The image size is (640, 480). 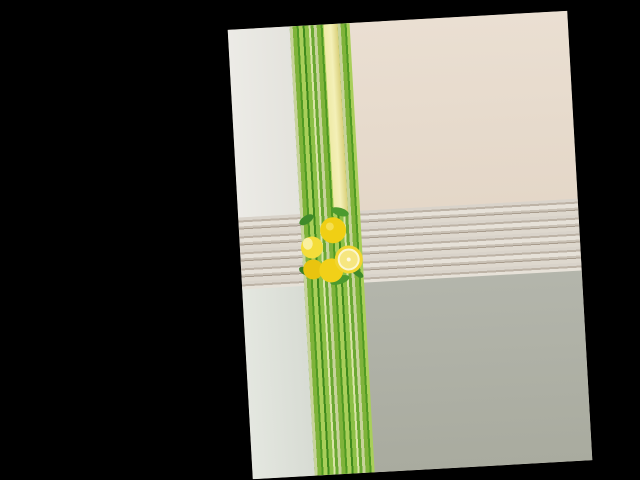 I want to click on lemon-slice, so click(x=348, y=259).